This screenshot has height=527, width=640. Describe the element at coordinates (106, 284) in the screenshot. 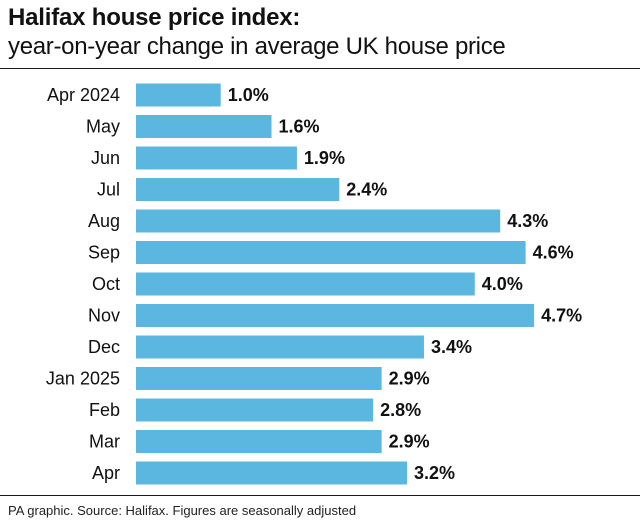

I see `category-label: Oct` at that location.